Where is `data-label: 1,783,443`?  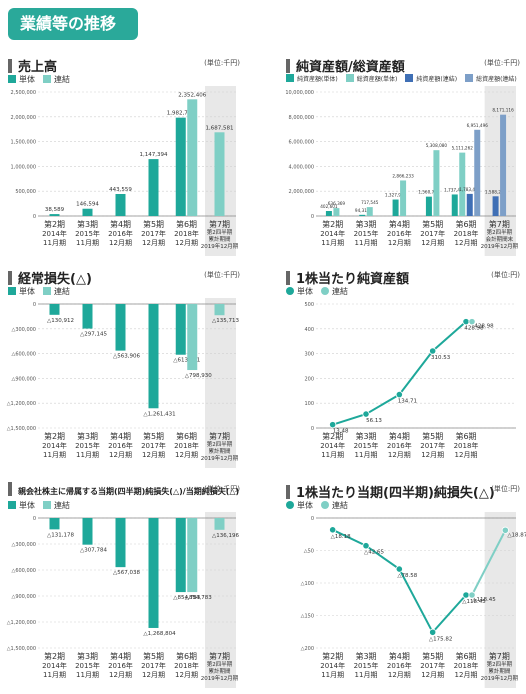 data-label: 1,783,443 is located at coordinates (470, 189).